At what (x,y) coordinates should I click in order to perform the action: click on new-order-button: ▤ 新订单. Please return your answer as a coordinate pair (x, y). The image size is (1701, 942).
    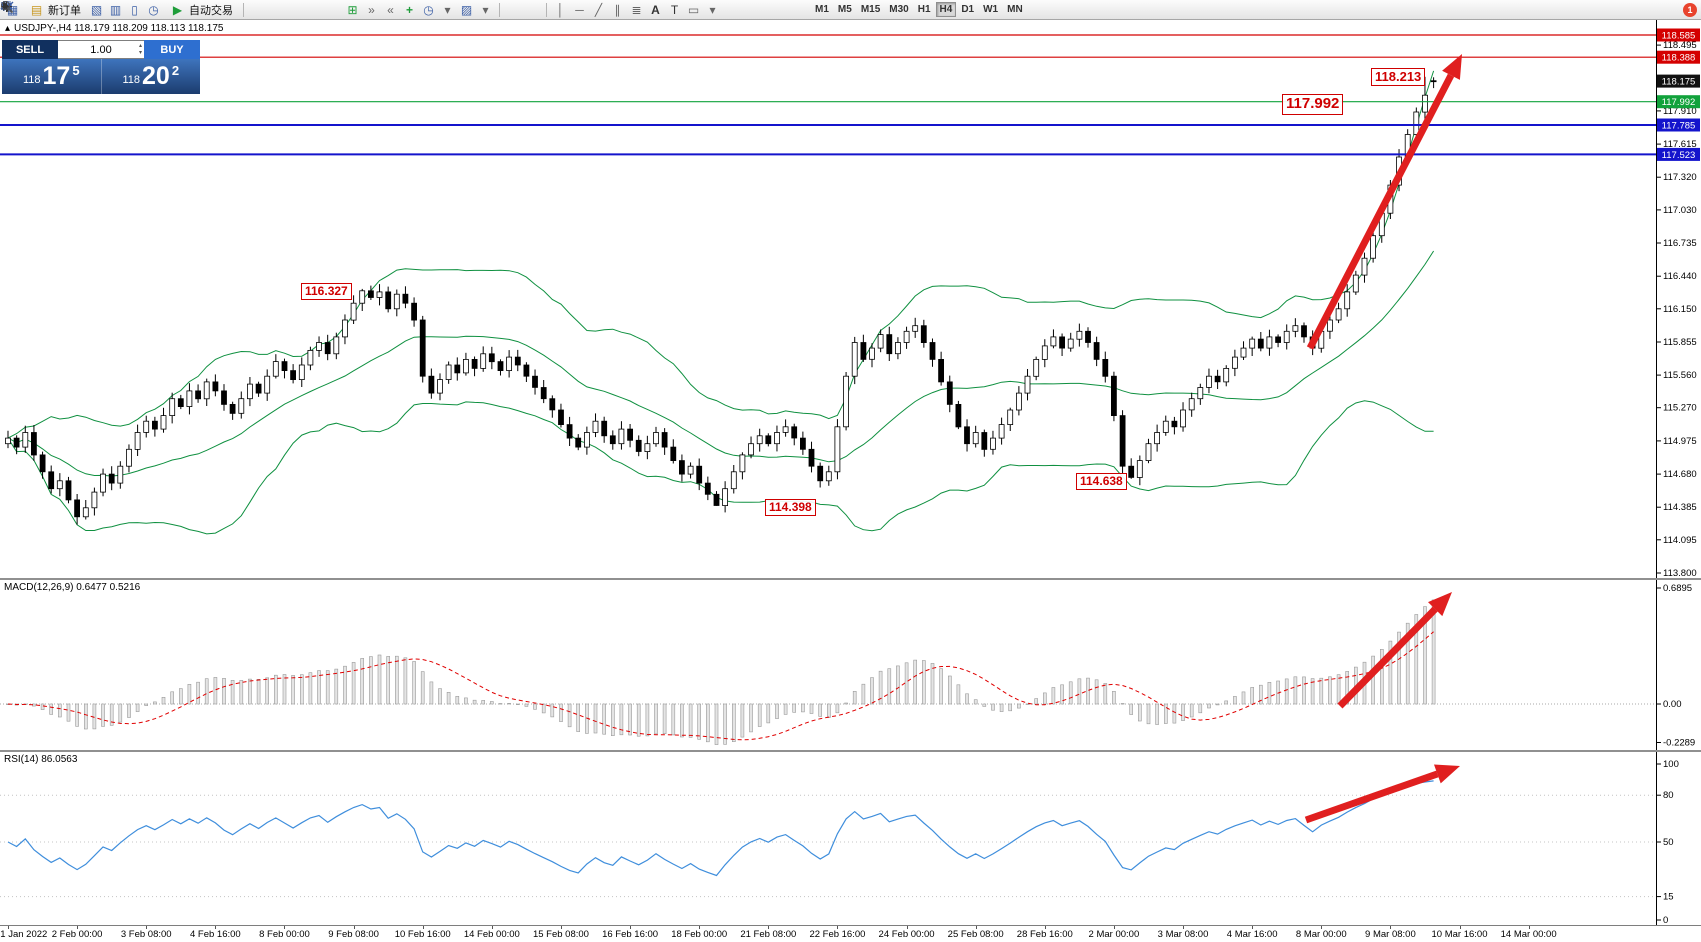
    Looking at the image, I should click on (54, 9).